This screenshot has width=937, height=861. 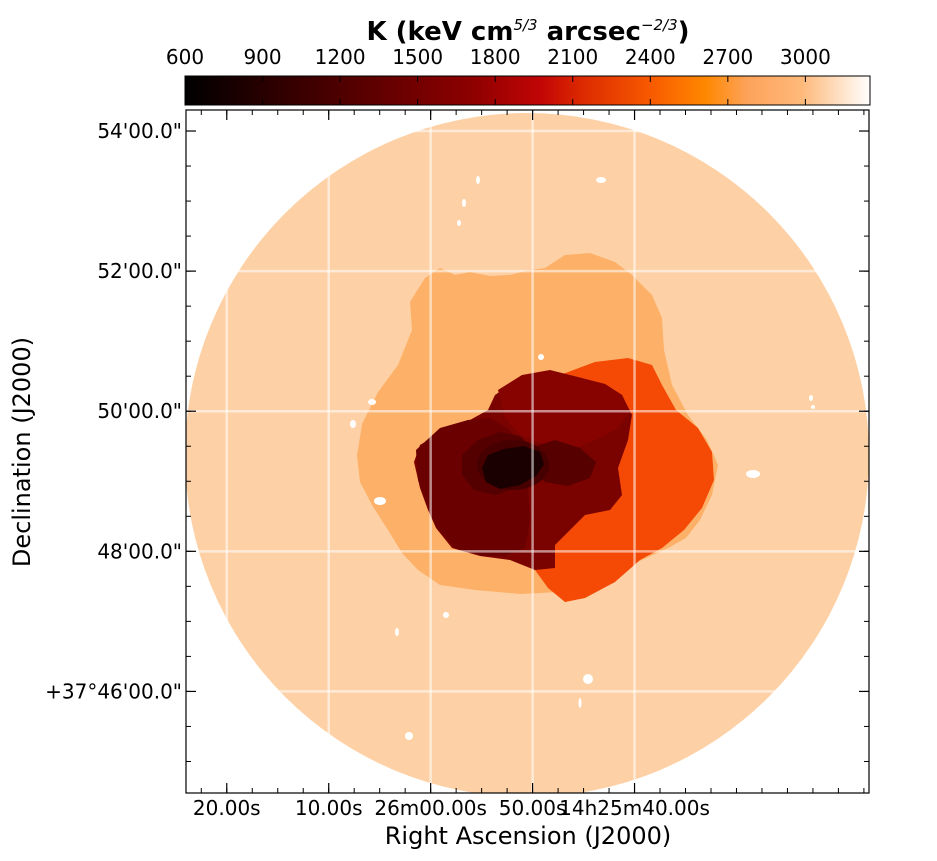 I want to click on y-tick-label: 48'00.0", so click(x=139, y=551).